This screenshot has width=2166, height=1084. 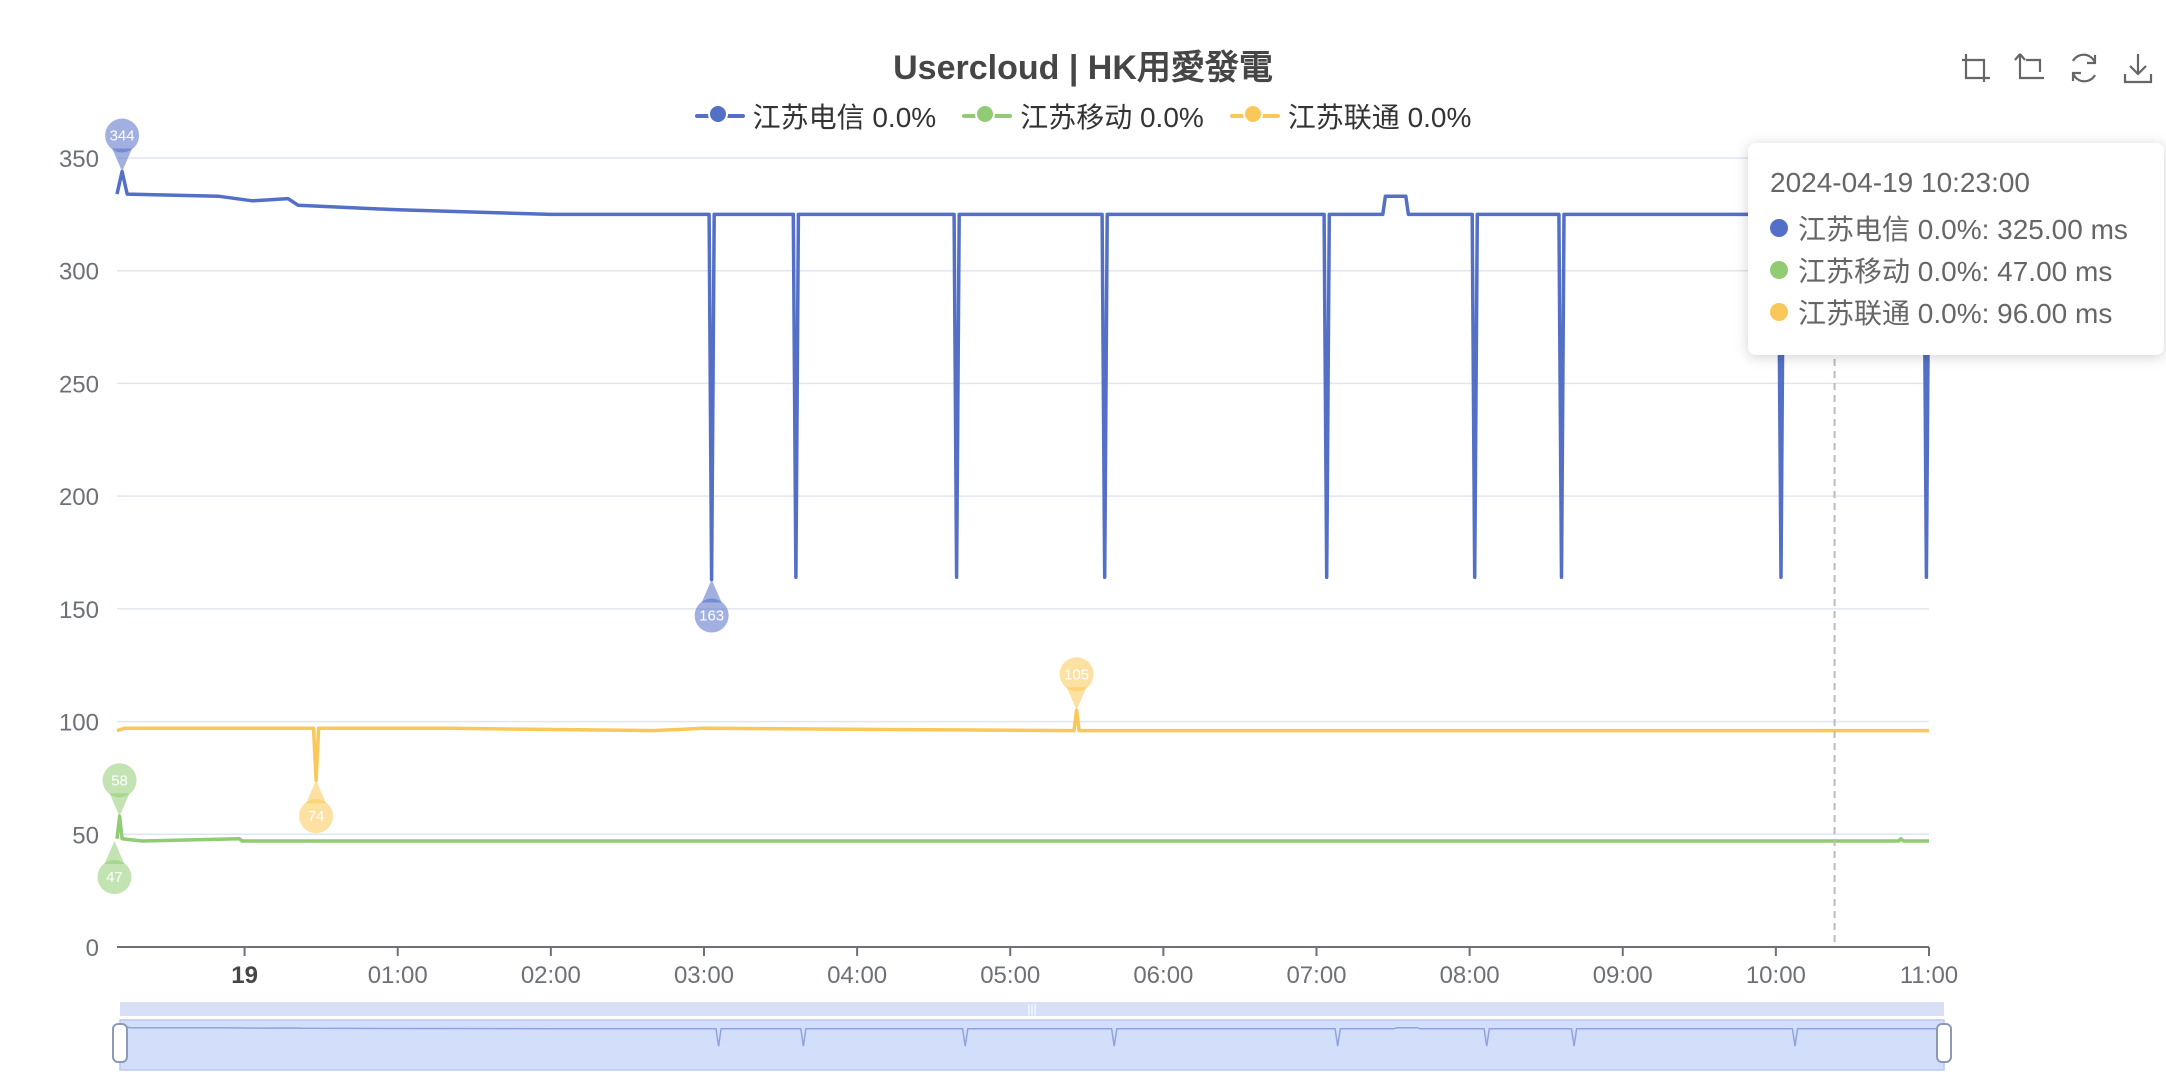 I want to click on marker-label: 74, so click(x=316, y=816).